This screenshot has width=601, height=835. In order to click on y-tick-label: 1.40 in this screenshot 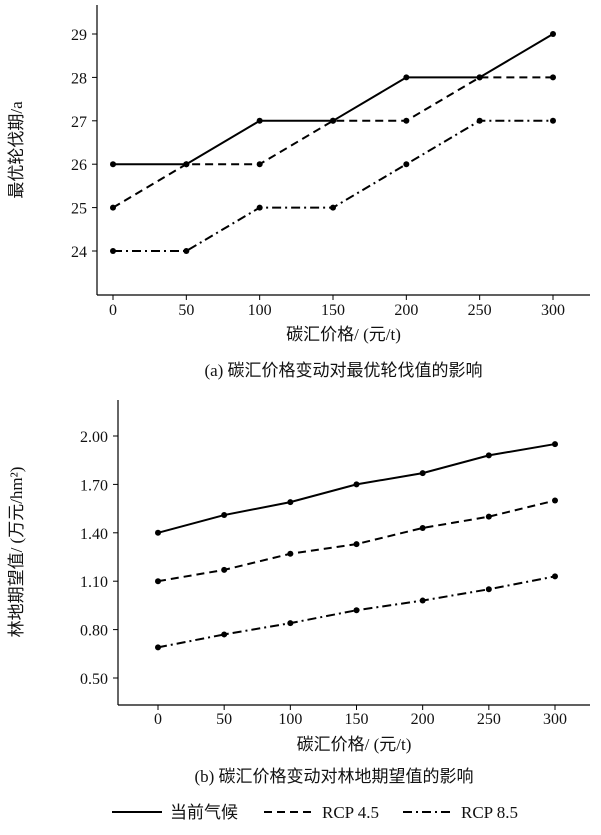, I will do `click(94, 534)`.